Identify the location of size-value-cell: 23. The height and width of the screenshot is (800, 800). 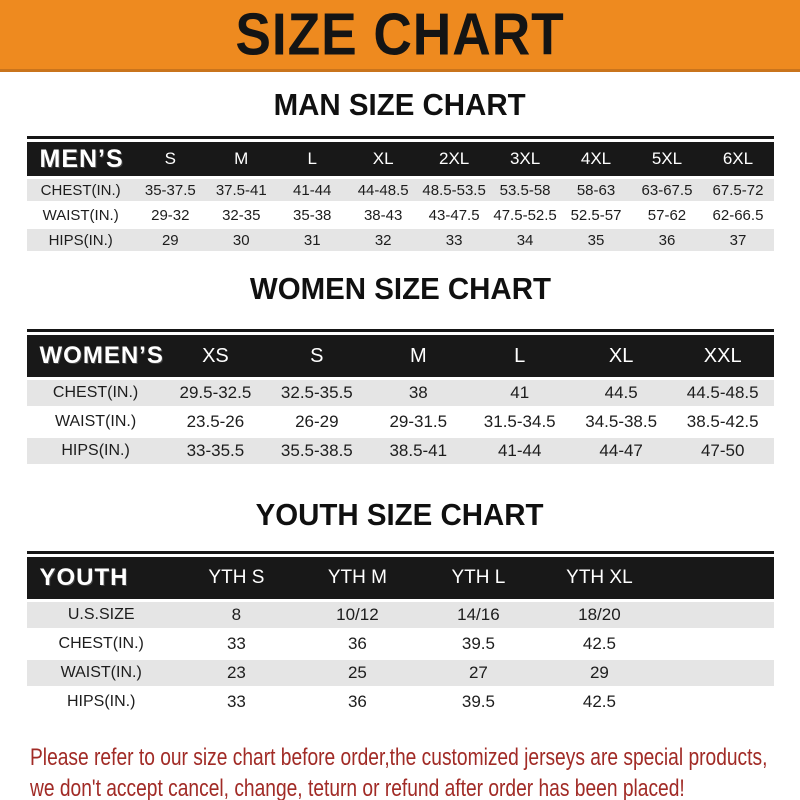
(236, 673).